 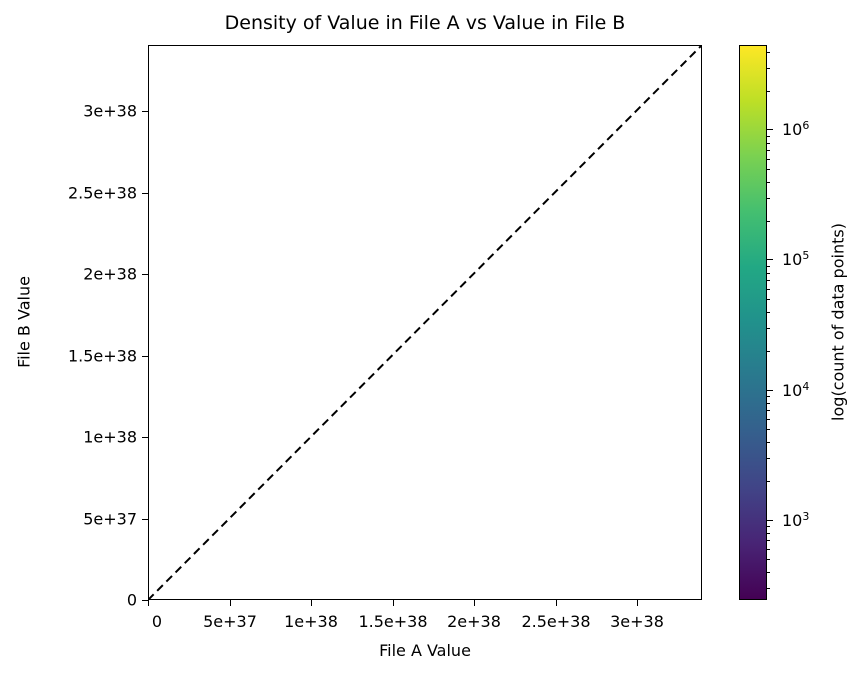 I want to click on x-tick-label: 2.5e+38, so click(x=556, y=621).